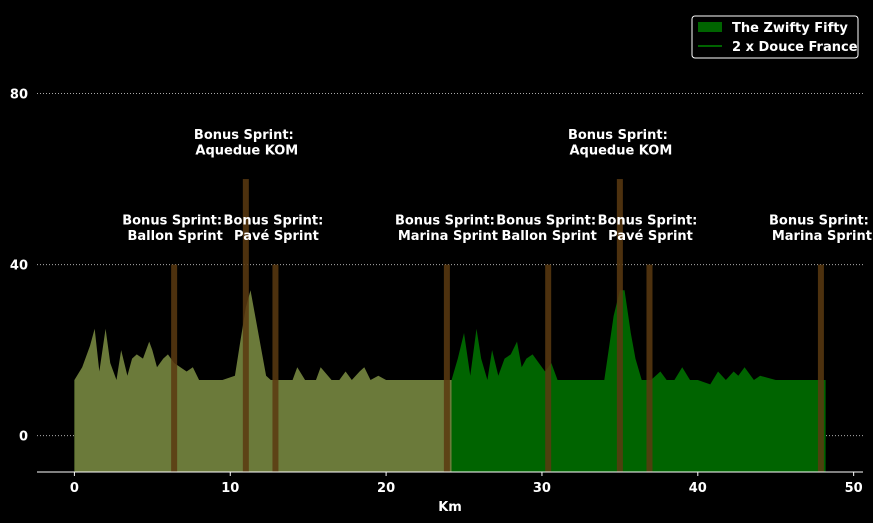 This screenshot has height=523, width=873. I want to click on legend: The Zwifty Fifty 2 x Douce France, so click(775, 37).